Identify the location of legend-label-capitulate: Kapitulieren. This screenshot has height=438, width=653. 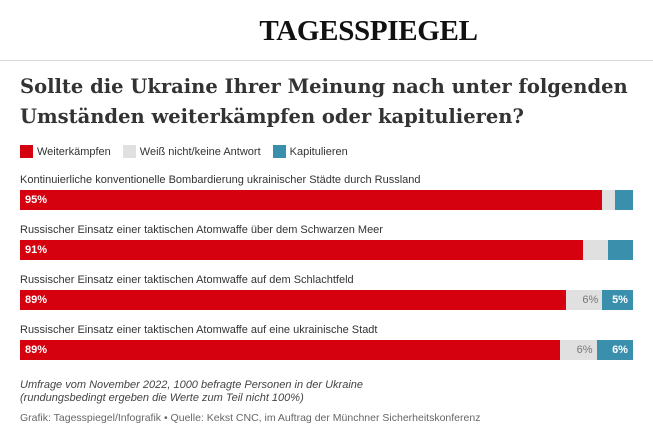
(318, 151).